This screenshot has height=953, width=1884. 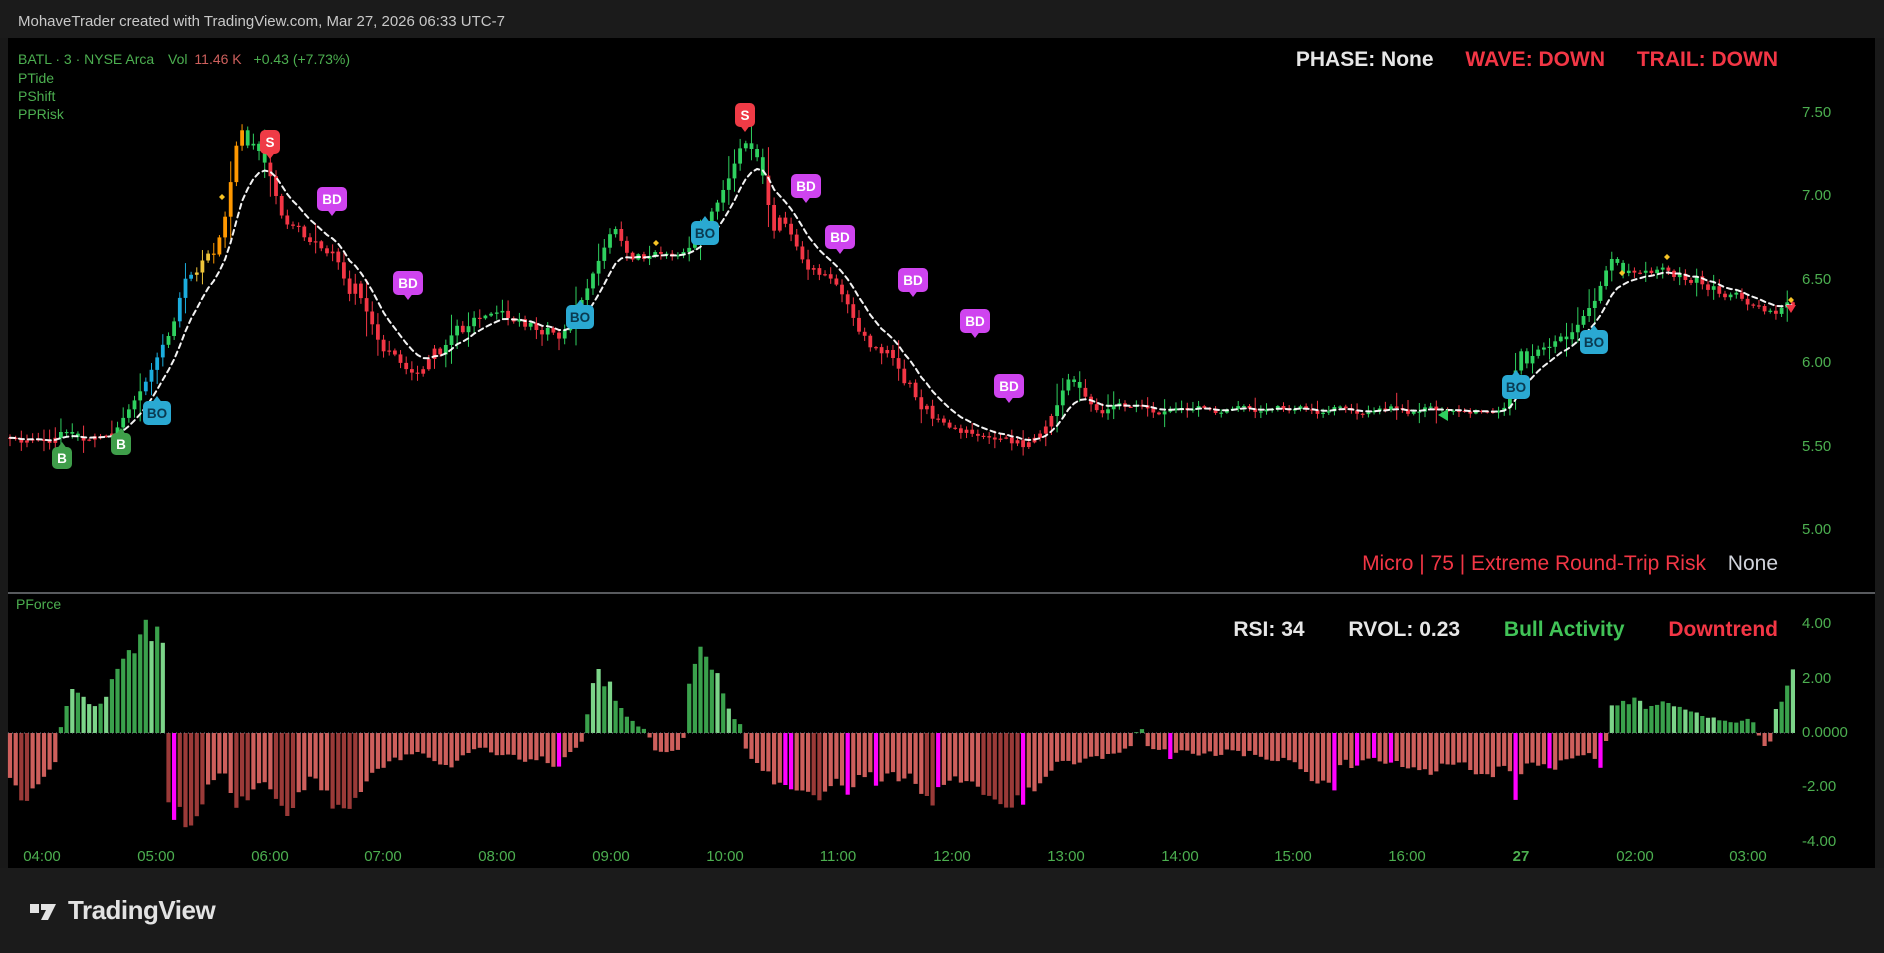 I want to click on indicator-label-pforce: PForce, so click(x=39, y=604).